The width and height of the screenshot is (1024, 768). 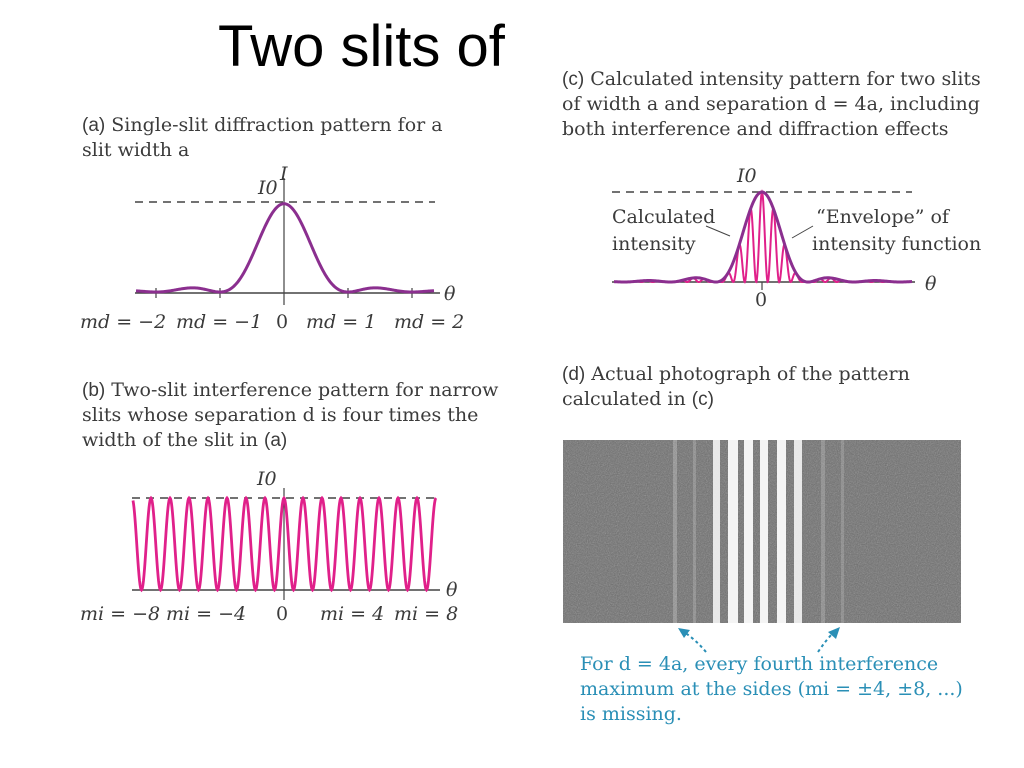 I want to click on panel-d-caption-line2: calculated in, so click(x=624, y=399).